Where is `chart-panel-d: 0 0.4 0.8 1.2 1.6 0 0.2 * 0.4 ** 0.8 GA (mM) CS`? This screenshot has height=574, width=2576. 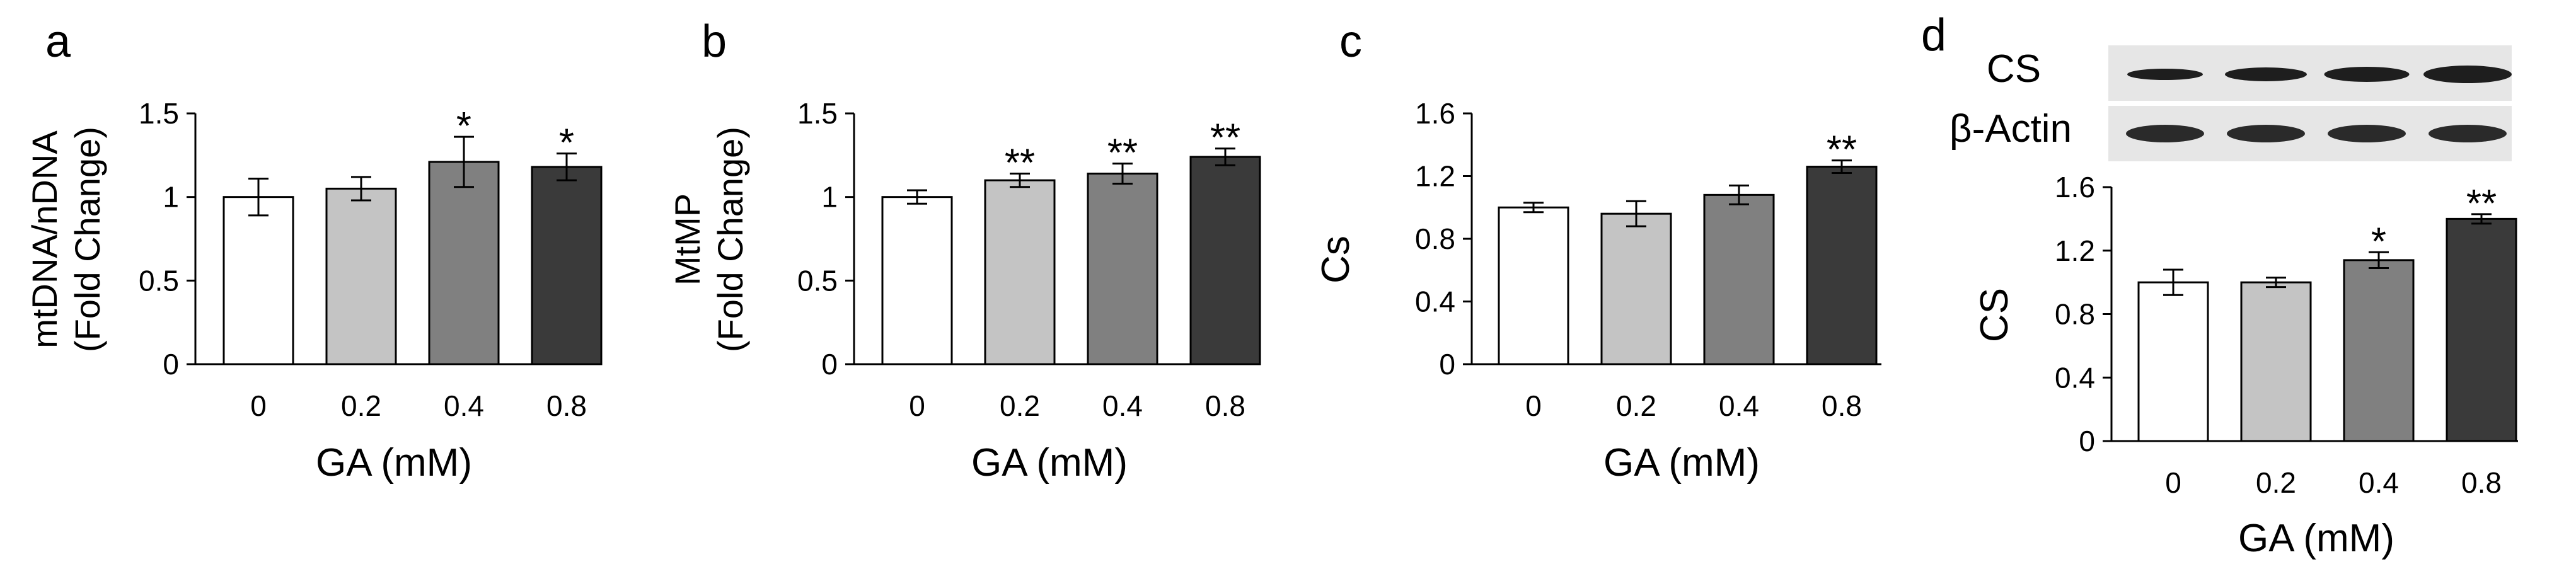
chart-panel-d: 0 0.4 0.8 1.2 1.6 0 0.2 * 0.4 ** 0.8 GA (mM) CS is located at coordinates (2245, 366).